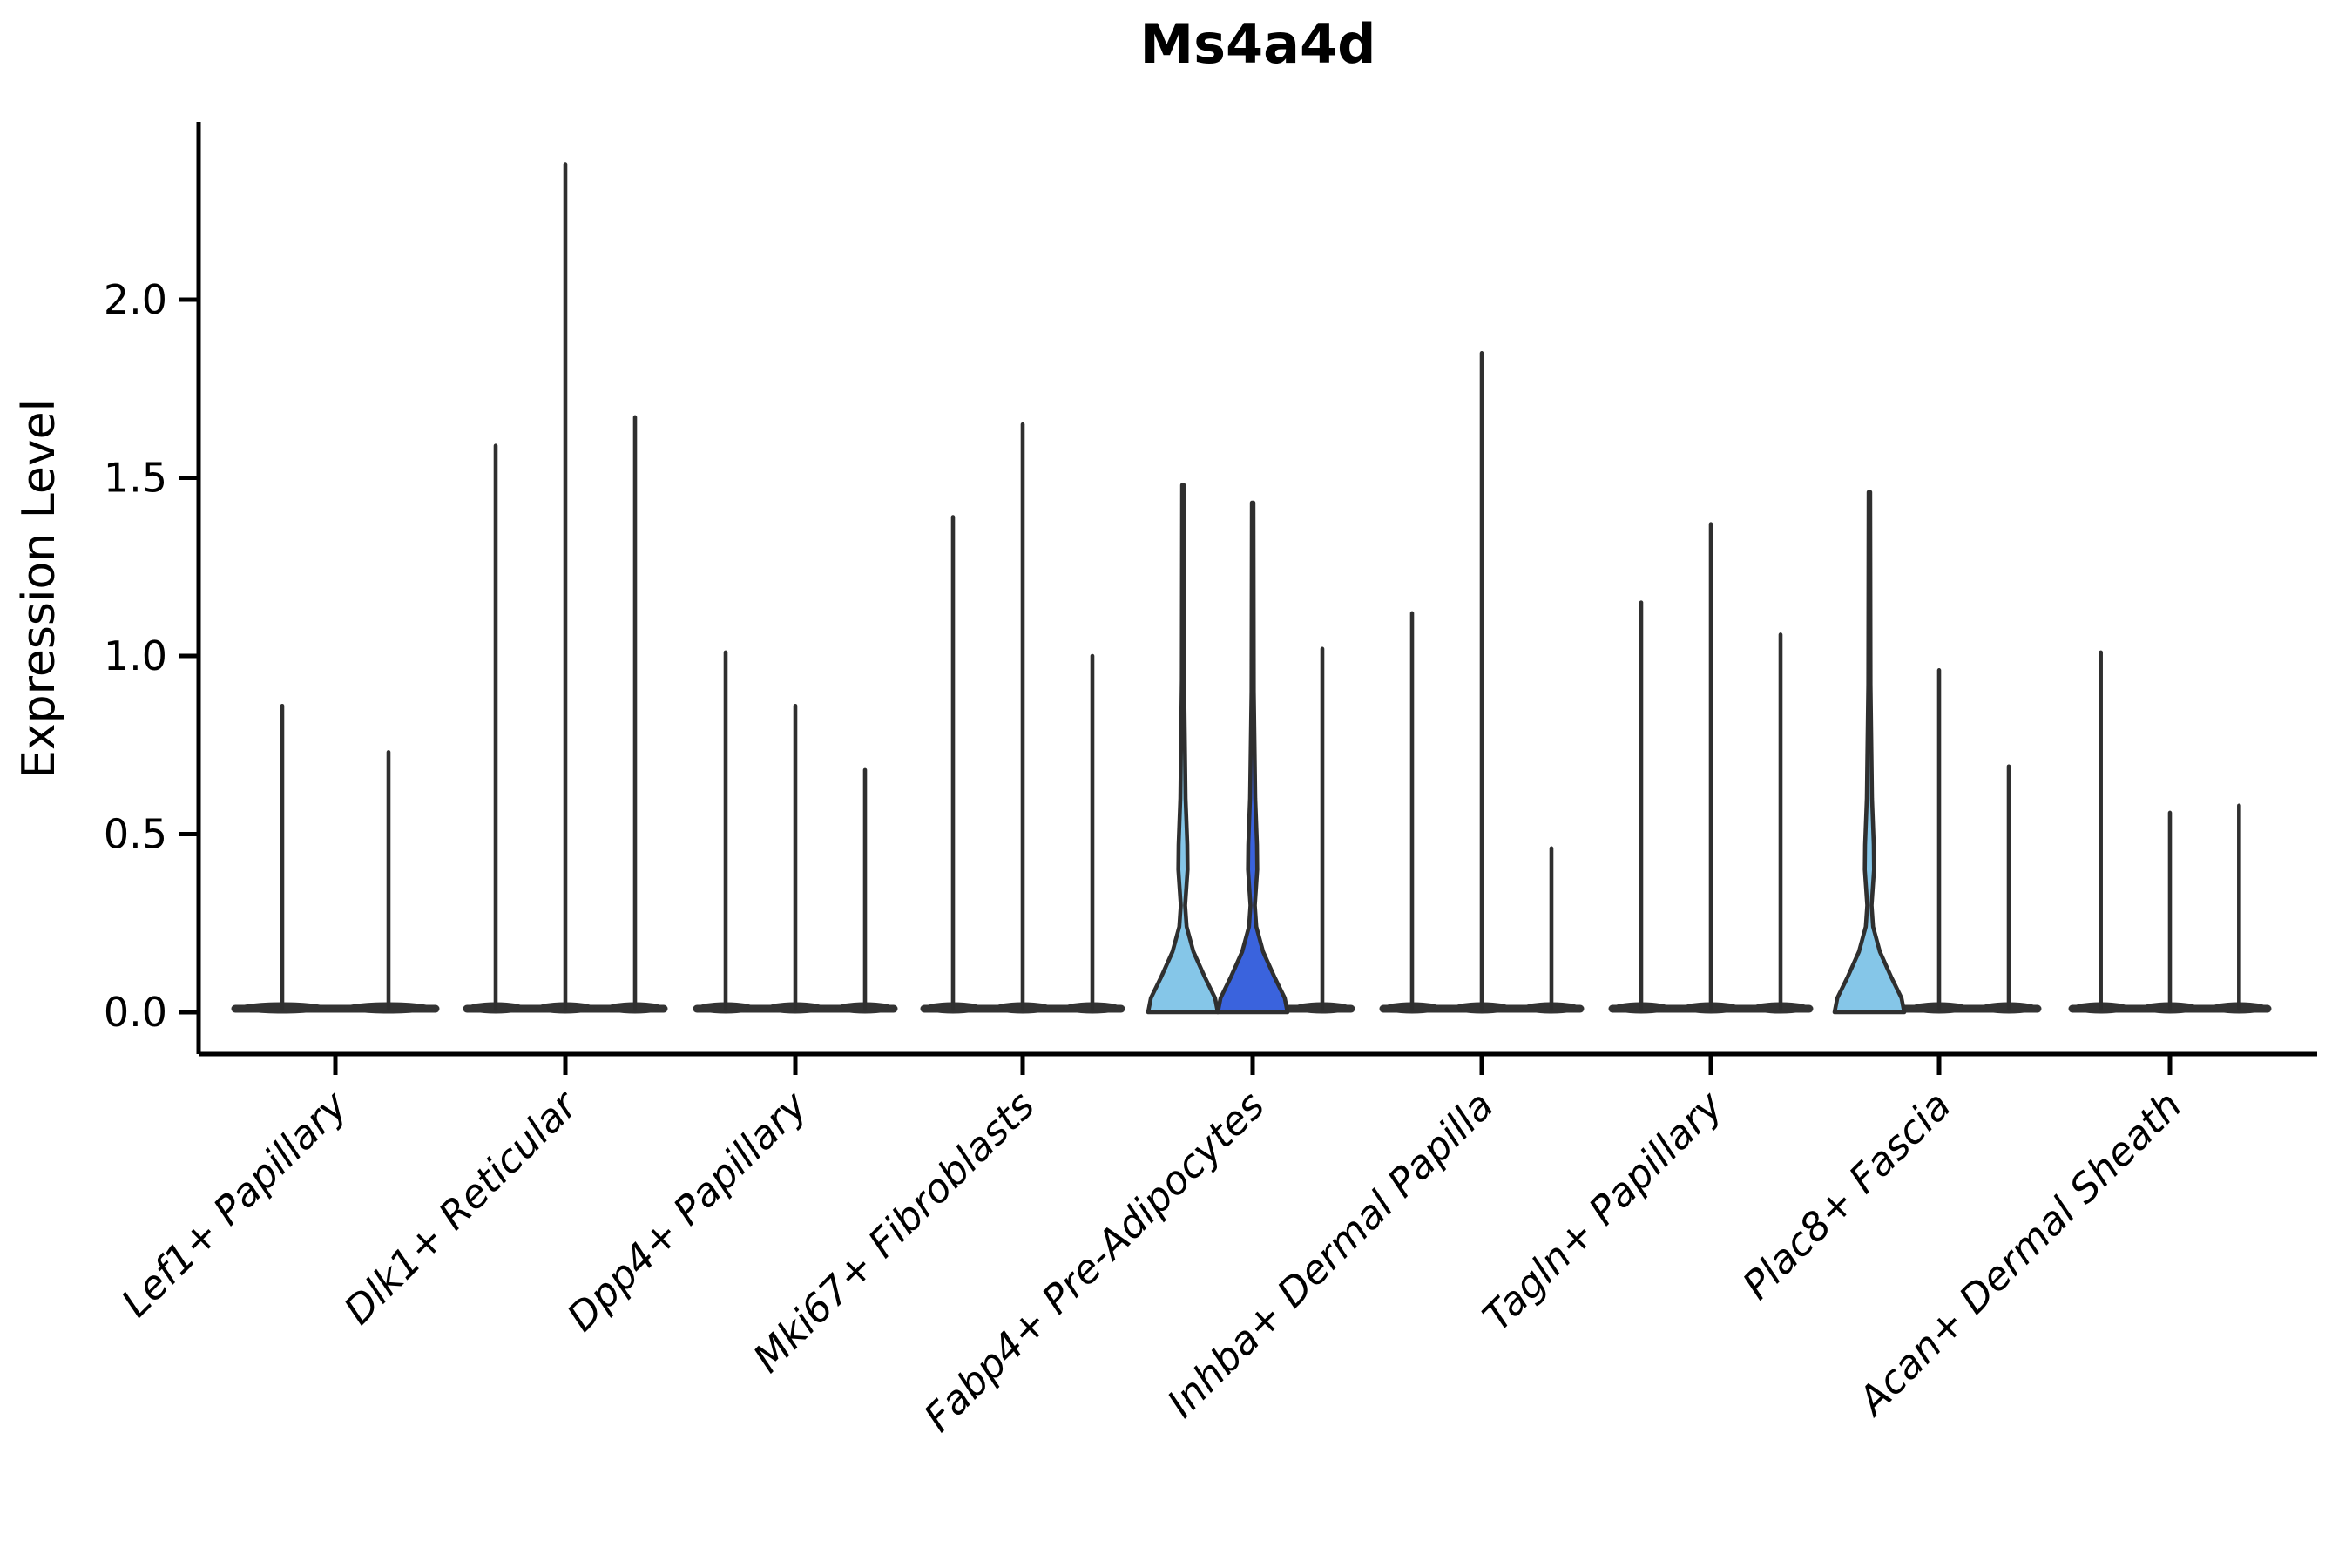 This screenshot has width=2352, height=1568. I want to click on y-tick-label: 0.0, so click(135, 1013).